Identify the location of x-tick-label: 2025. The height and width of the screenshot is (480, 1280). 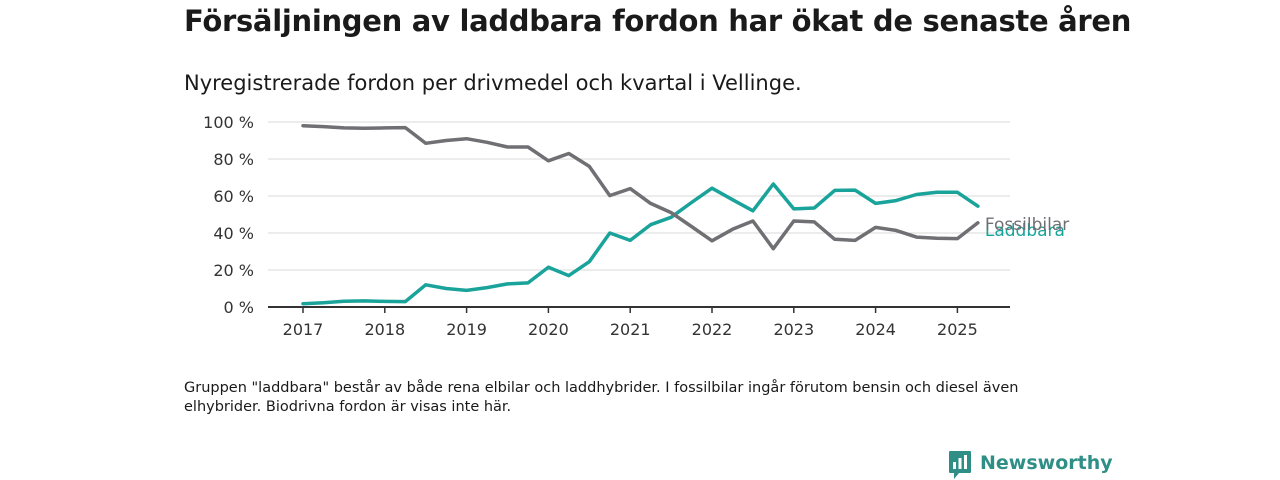
(957, 329).